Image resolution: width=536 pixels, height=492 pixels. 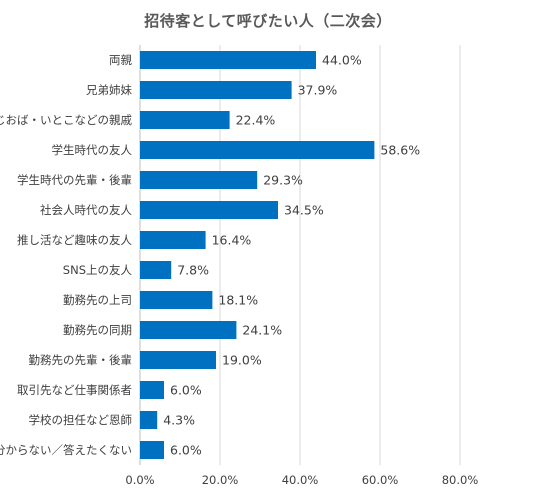 What do you see at coordinates (97, 300) in the screenshot?
I see `category-label: 勤務先の上司` at bounding box center [97, 300].